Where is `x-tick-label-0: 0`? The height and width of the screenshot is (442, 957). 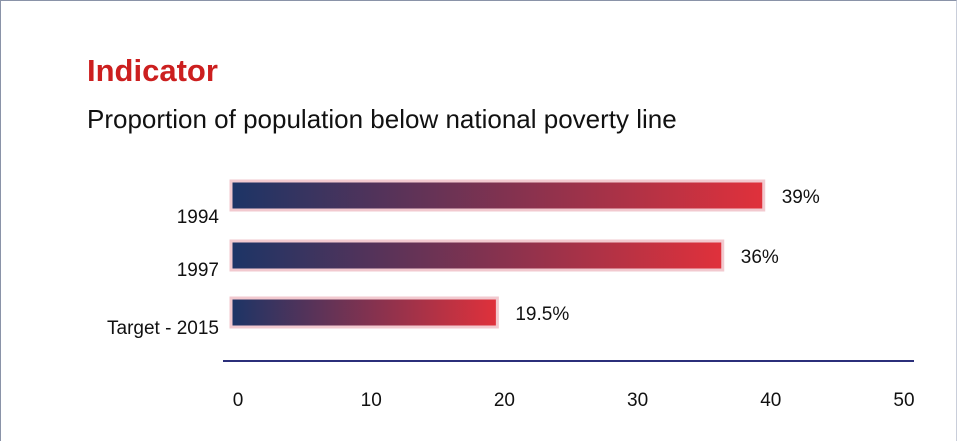
x-tick-label-0: 0 is located at coordinates (238, 400).